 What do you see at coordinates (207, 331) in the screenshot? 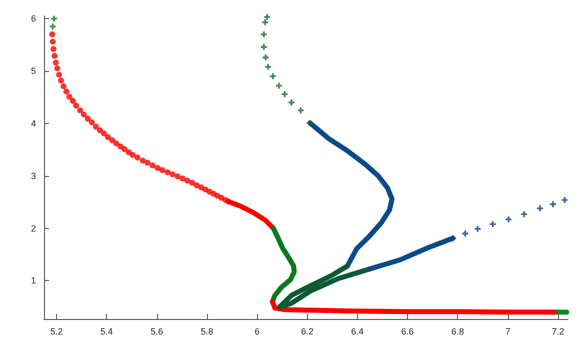
I see `x-tick-label: 5.8` at bounding box center [207, 331].